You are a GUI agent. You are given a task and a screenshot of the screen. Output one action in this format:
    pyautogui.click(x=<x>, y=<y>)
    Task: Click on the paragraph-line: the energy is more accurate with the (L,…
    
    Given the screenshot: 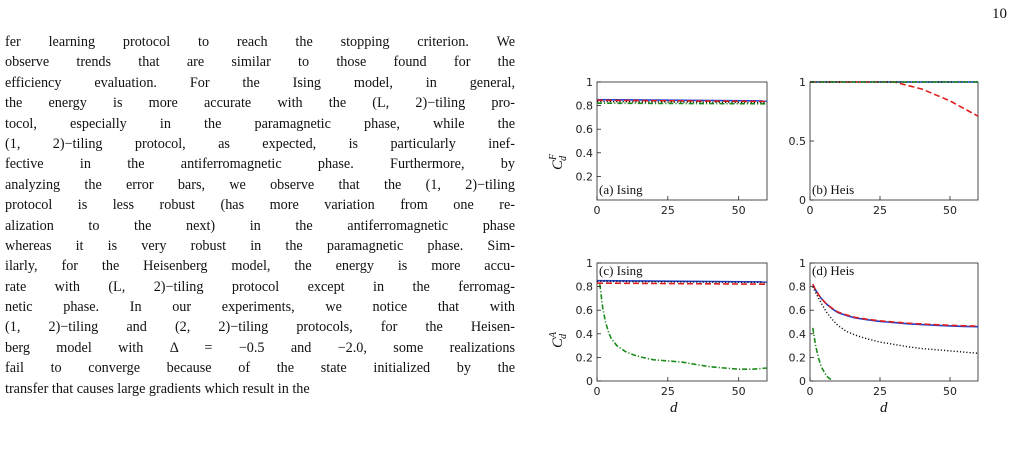 What is the action you would take?
    pyautogui.click(x=260, y=103)
    